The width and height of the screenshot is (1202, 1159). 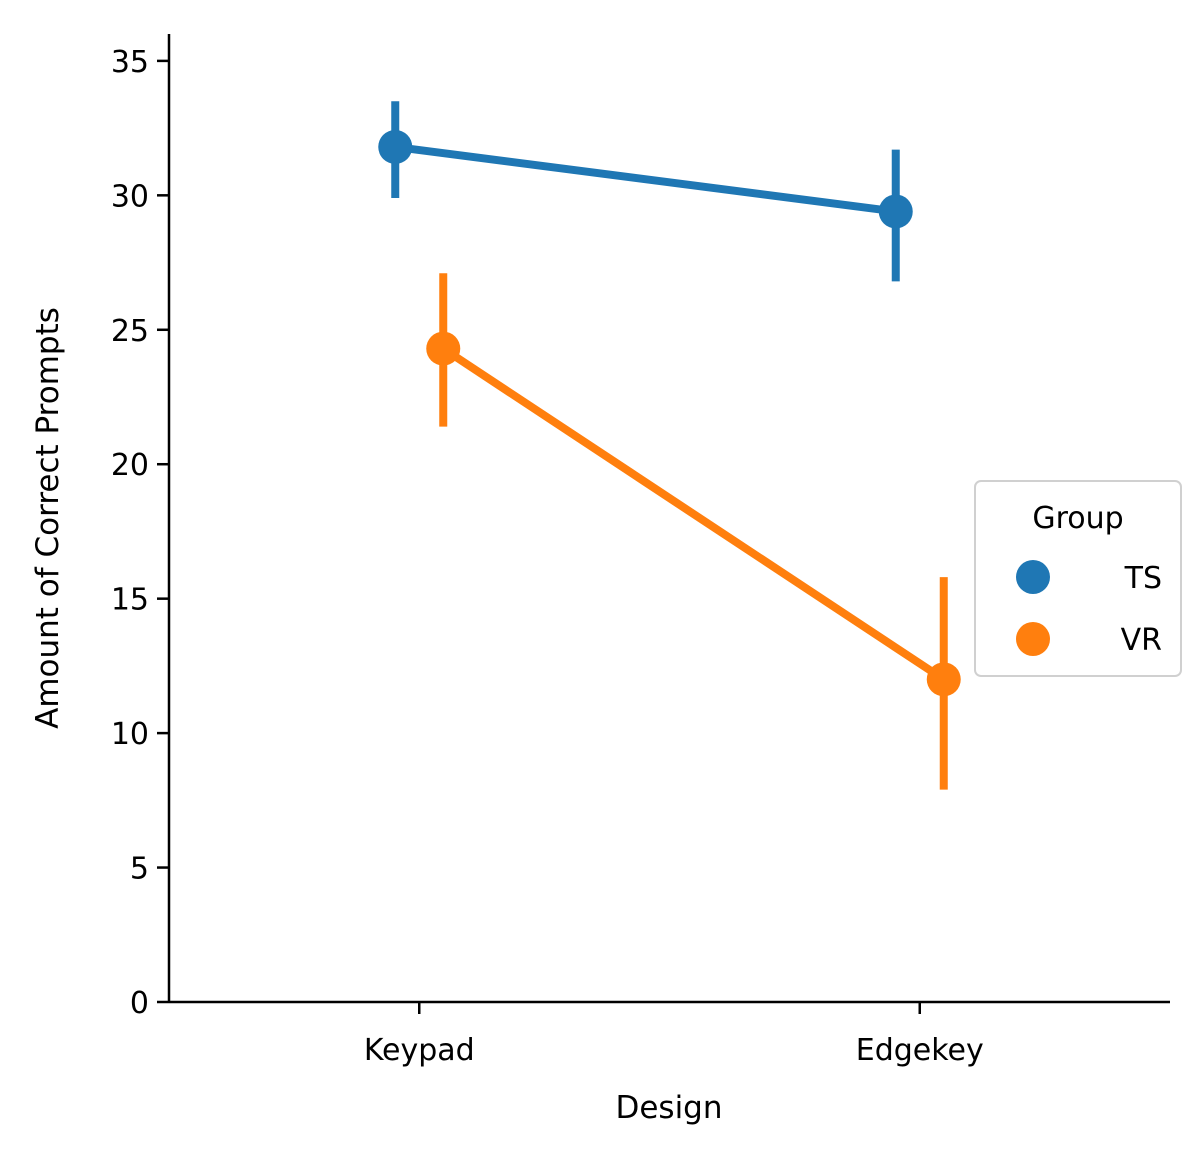 I want to click on series-ts, so click(x=645, y=191).